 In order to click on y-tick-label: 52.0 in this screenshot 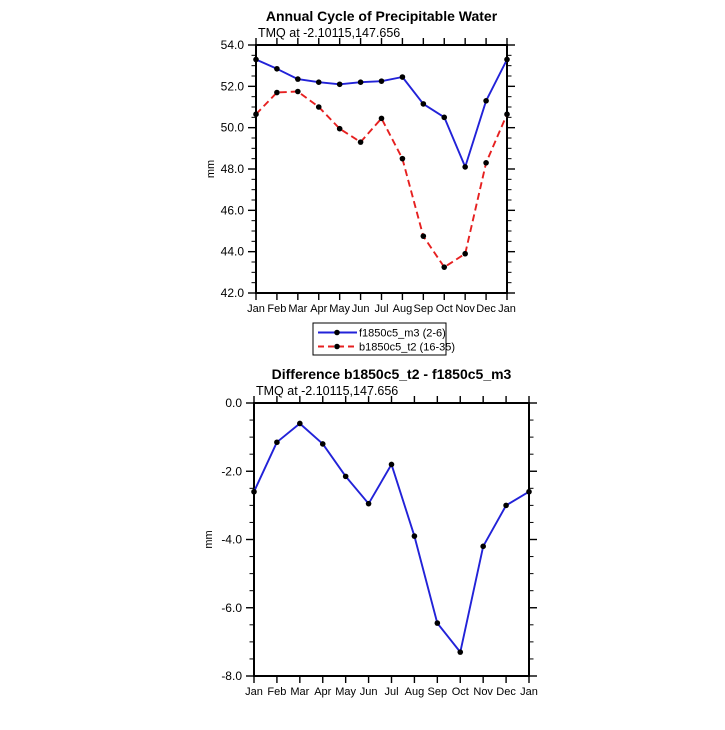, I will do `click(233, 86)`.